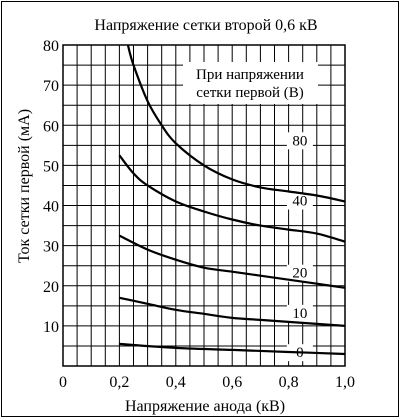 This screenshot has height=420, width=402. What do you see at coordinates (299, 247) in the screenshot?
I see `series-labels: 80 40 20 10 0` at bounding box center [299, 247].